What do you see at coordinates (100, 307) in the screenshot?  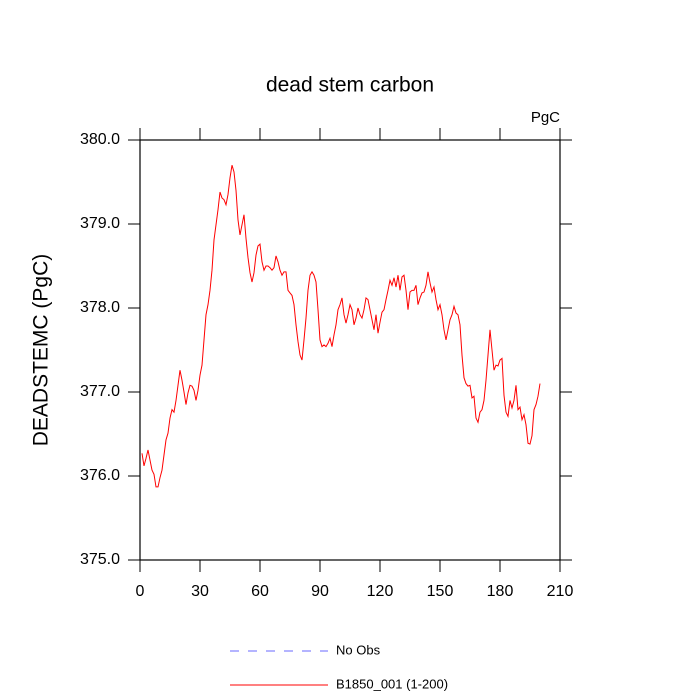 I see `y-tick-label: 378.0` at bounding box center [100, 307].